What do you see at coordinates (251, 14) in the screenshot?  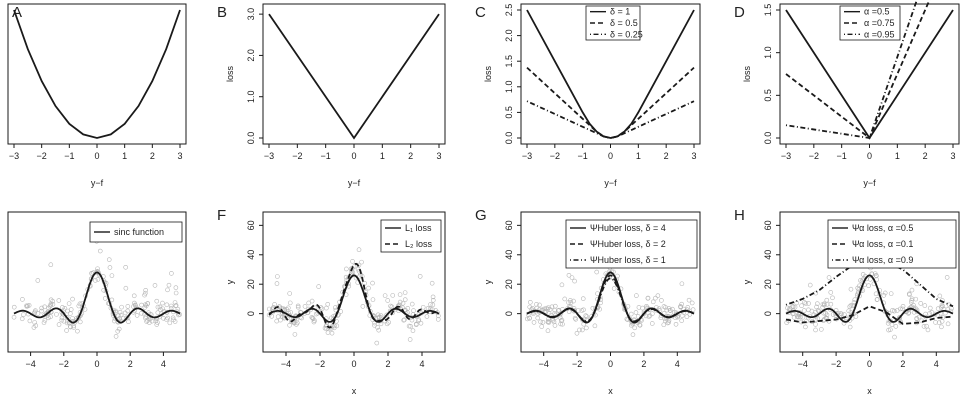 I see `y-tick-label: 3.0` at bounding box center [251, 14].